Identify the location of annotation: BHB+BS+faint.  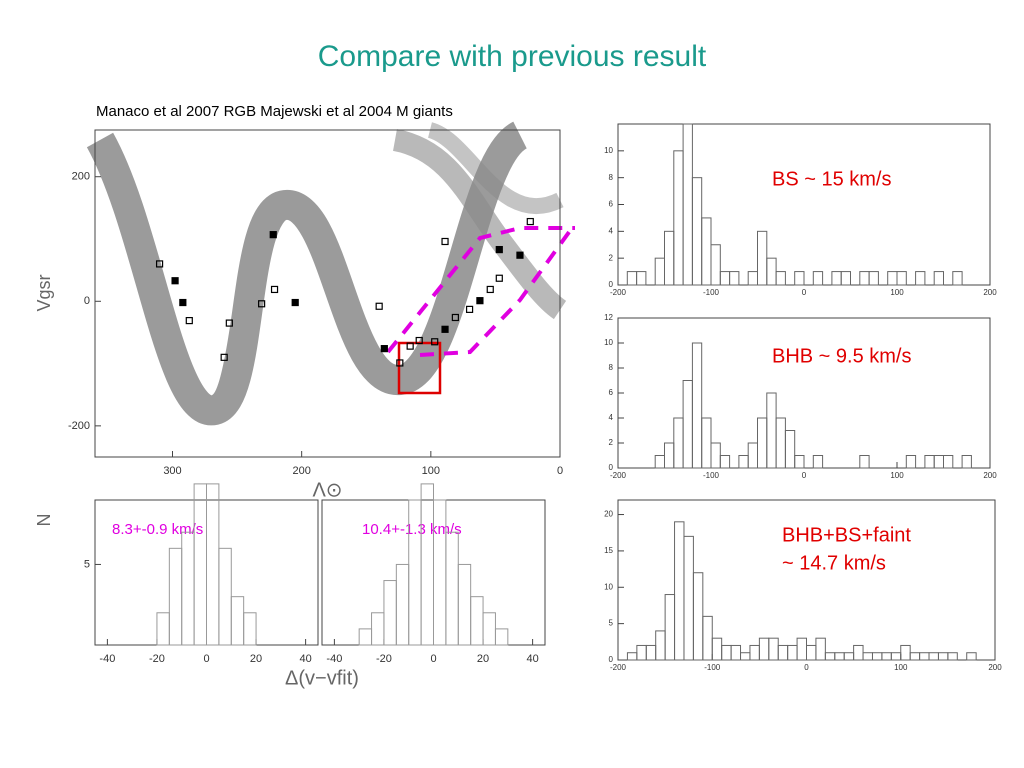
(846, 535).